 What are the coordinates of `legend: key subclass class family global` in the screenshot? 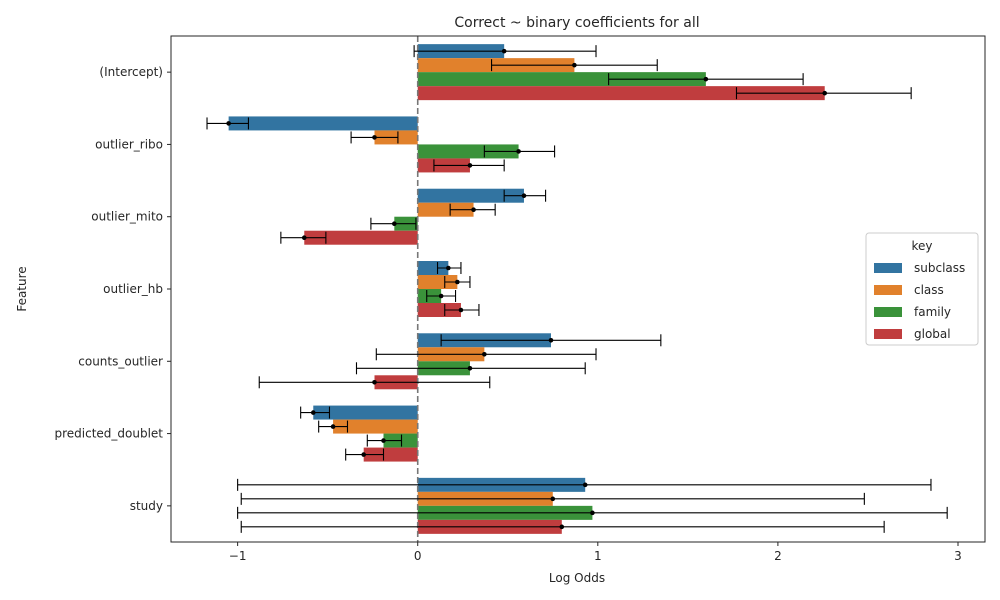 It's located at (922, 289).